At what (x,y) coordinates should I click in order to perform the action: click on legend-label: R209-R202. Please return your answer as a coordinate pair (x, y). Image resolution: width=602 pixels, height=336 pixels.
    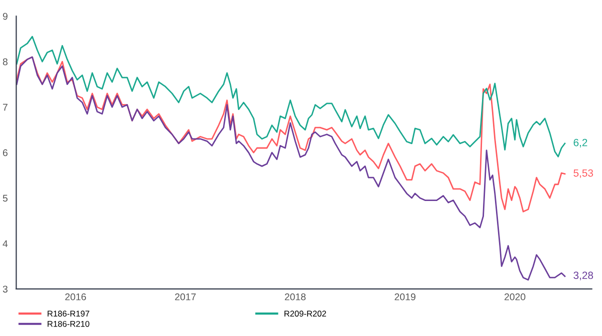
    Looking at the image, I should click on (305, 313).